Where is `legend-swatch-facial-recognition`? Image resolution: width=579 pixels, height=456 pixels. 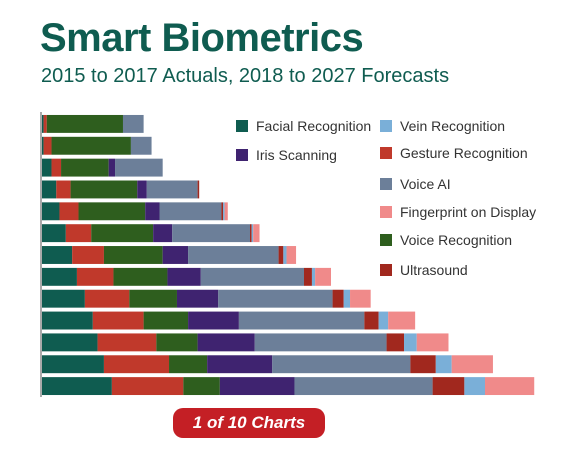 legend-swatch-facial-recognition is located at coordinates (242, 126).